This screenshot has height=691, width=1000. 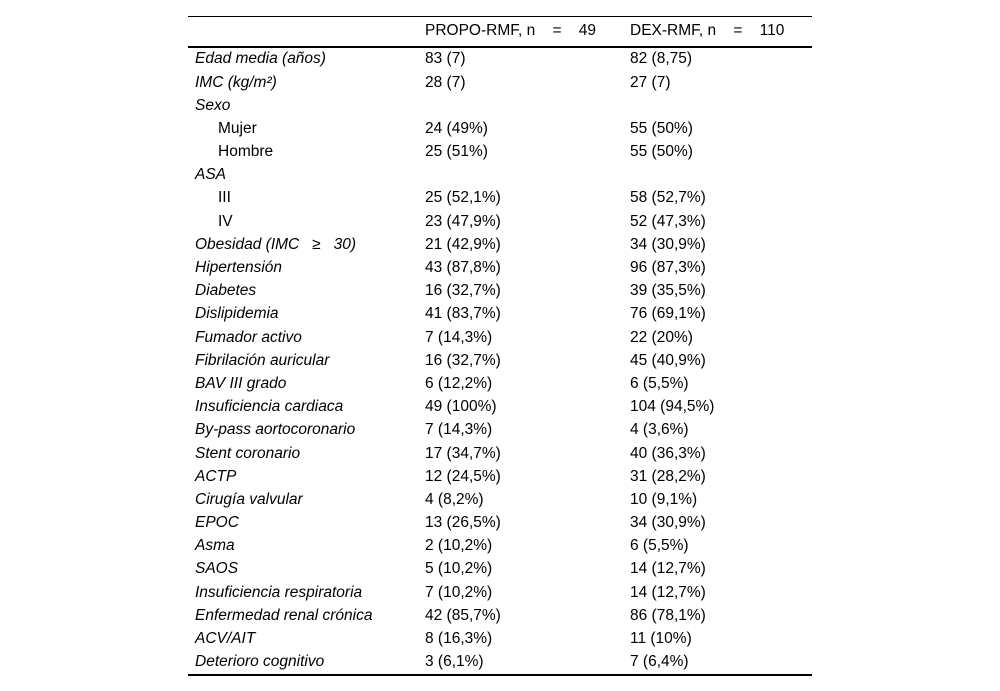 I want to click on row-label: Fibrilación auricular, so click(x=262, y=360).